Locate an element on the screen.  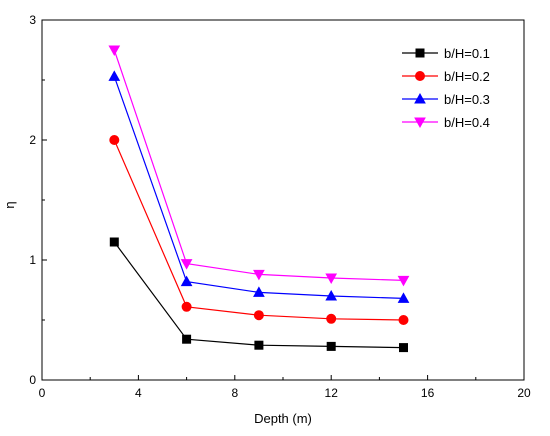
legend-label: b/H=0.2 is located at coordinates (467, 76).